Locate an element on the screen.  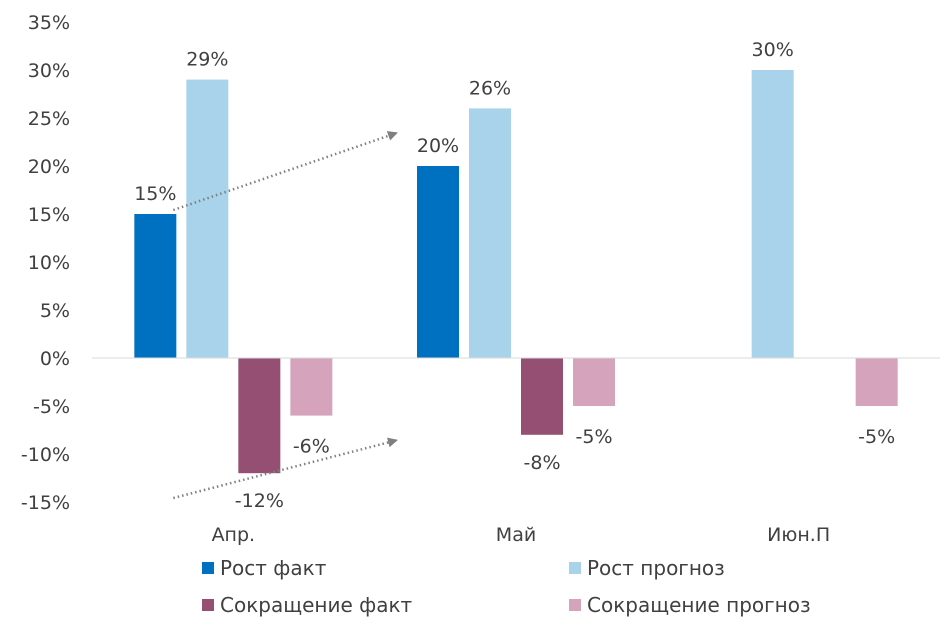
category-label: Июн.П is located at coordinates (798, 535).